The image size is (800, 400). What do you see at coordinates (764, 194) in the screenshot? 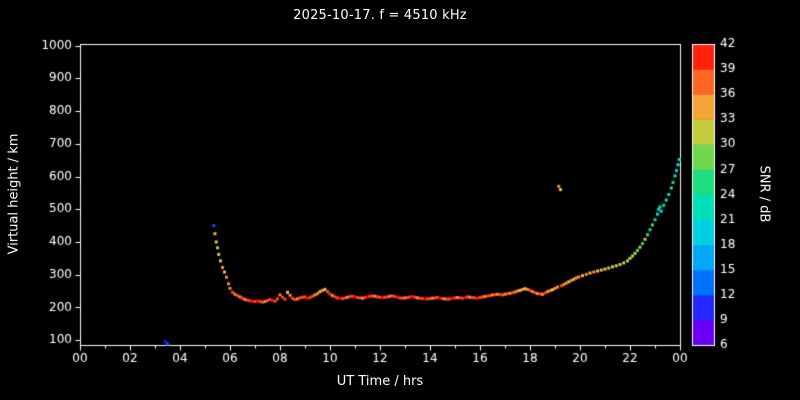
I see `colorbar-label: SNR / dB` at bounding box center [764, 194].